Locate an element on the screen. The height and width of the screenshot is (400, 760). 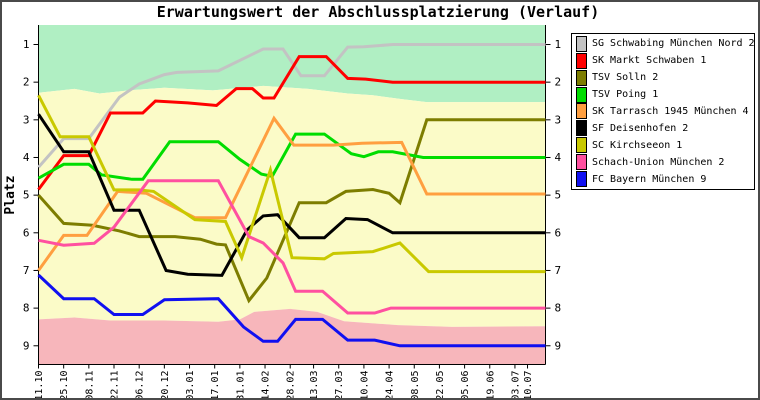
x-tick-label: 17.01 is located at coordinates (215, 385).